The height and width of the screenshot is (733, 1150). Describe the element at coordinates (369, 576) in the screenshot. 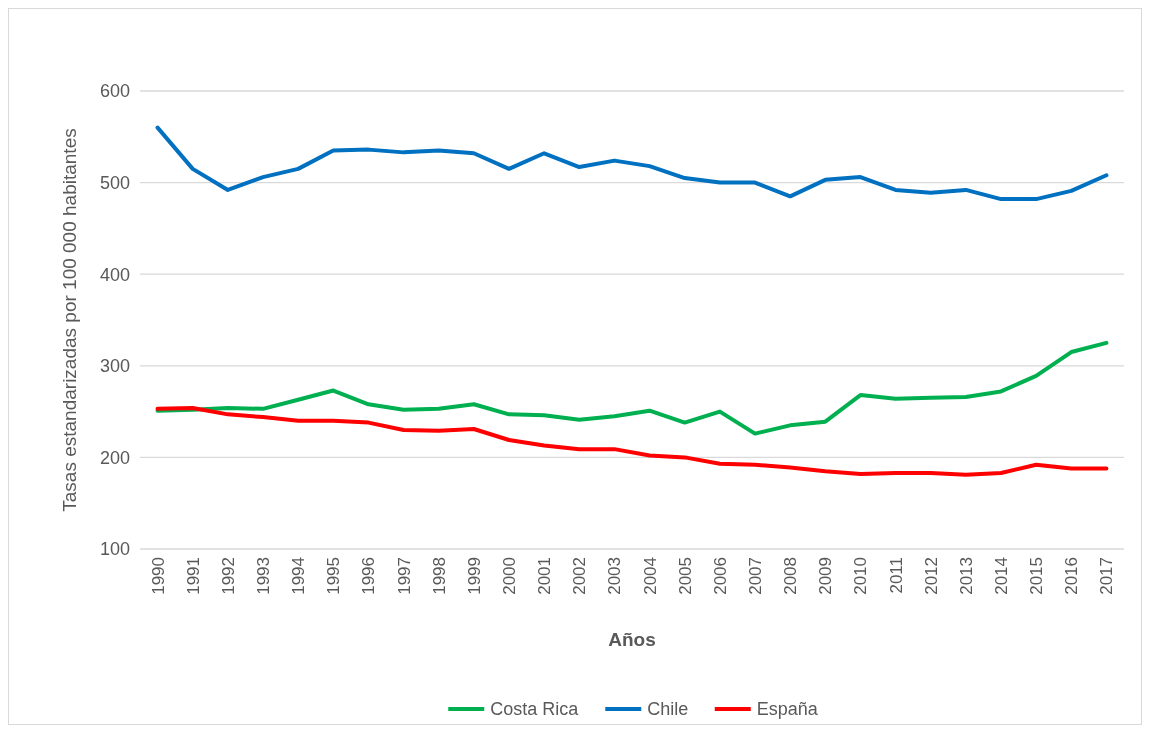

I see `x-tick-label: 1996` at that location.